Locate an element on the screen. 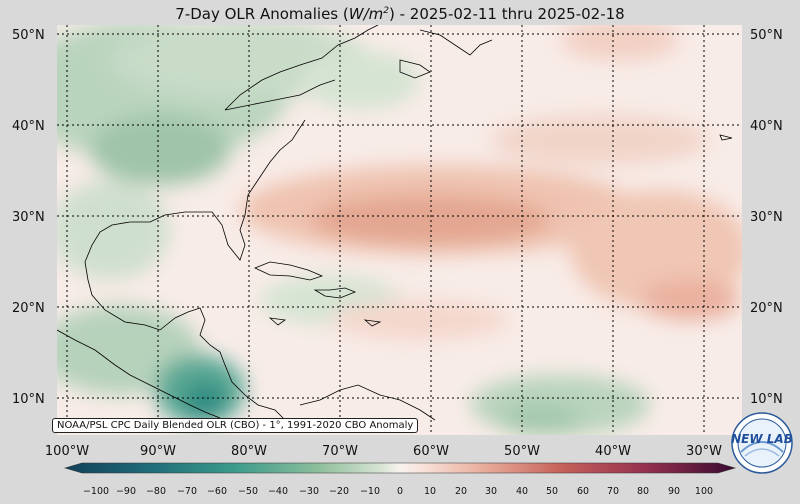  colorbar-tick: −20 is located at coordinates (339, 491).